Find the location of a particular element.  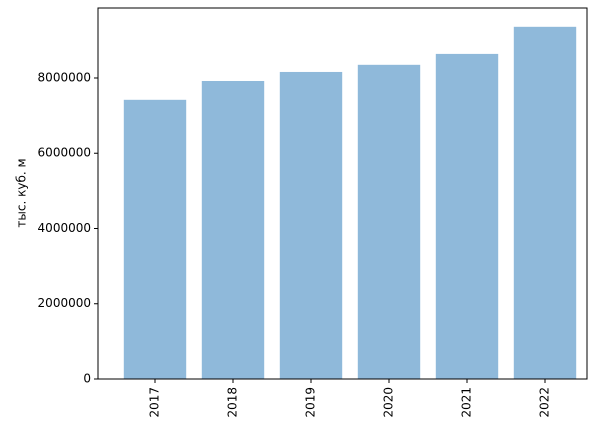

y-tick-label: 0 is located at coordinates (87, 379).